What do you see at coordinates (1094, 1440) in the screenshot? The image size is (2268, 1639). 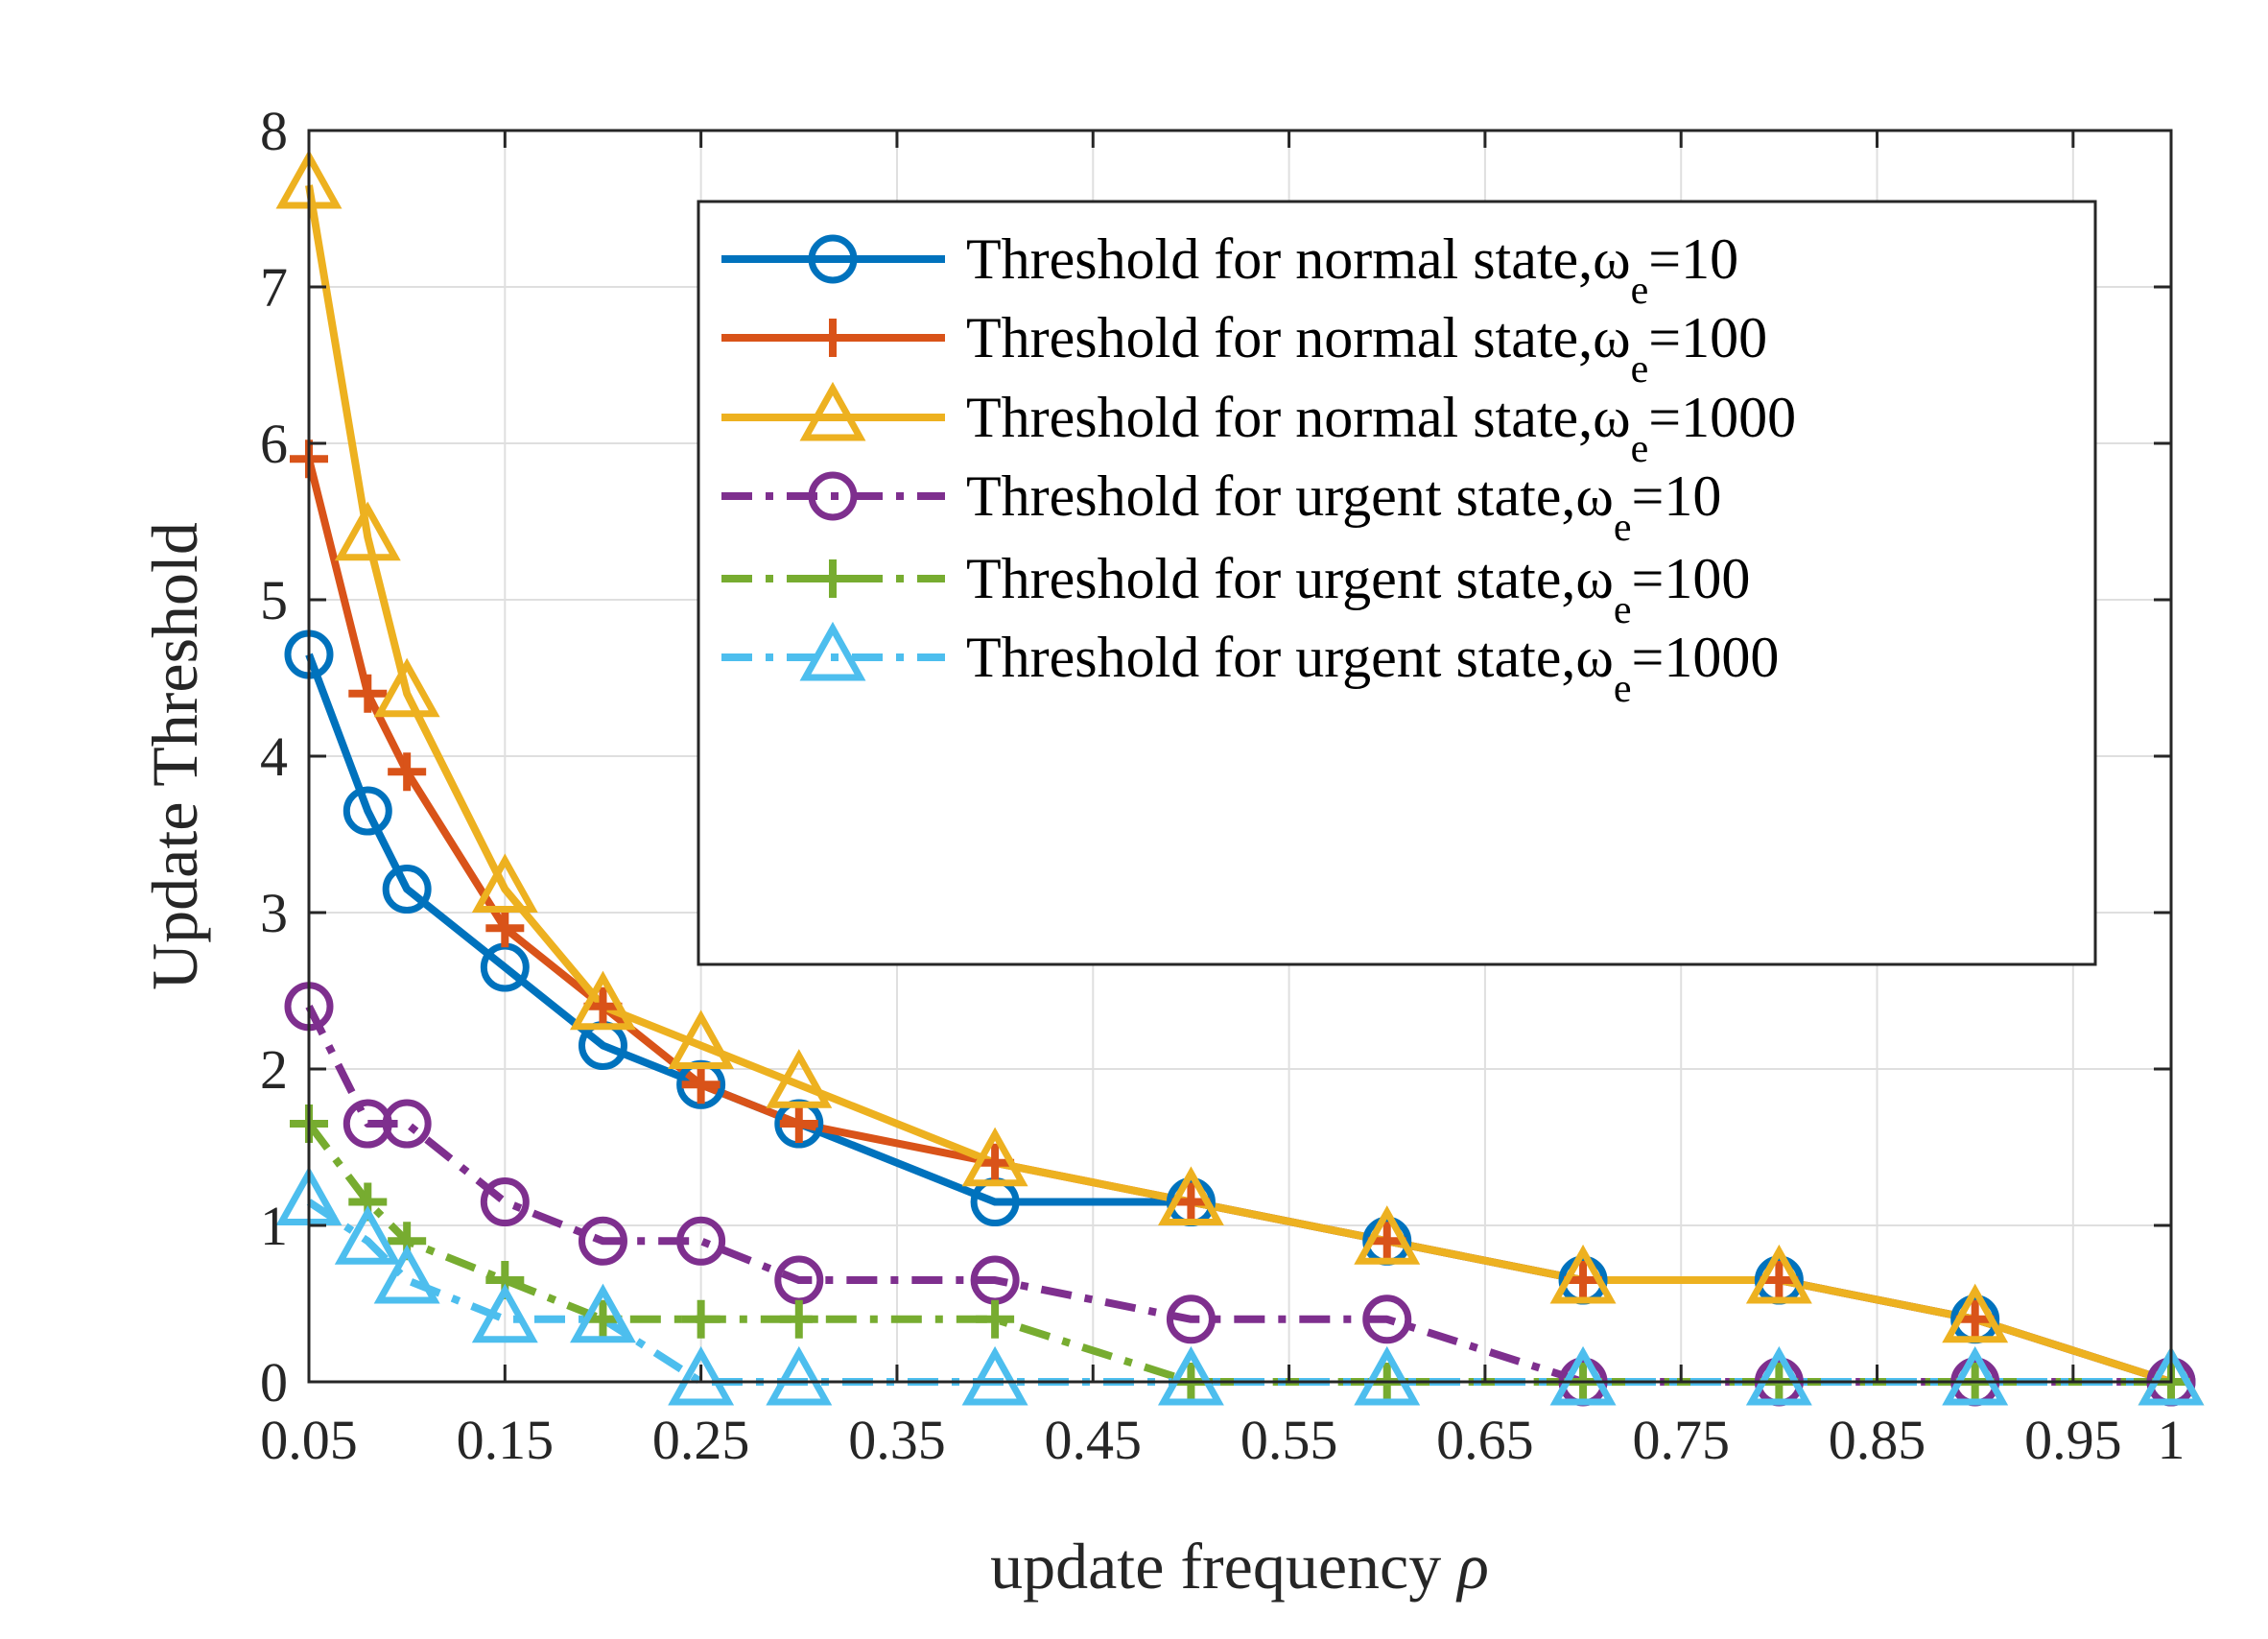 I see `x-tick-label: 0.45` at bounding box center [1094, 1440].